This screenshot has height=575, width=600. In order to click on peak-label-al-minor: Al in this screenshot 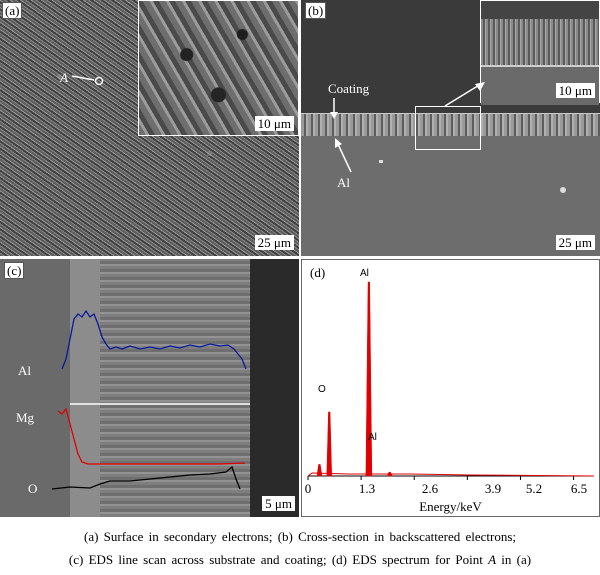, I will do `click(372, 437)`.